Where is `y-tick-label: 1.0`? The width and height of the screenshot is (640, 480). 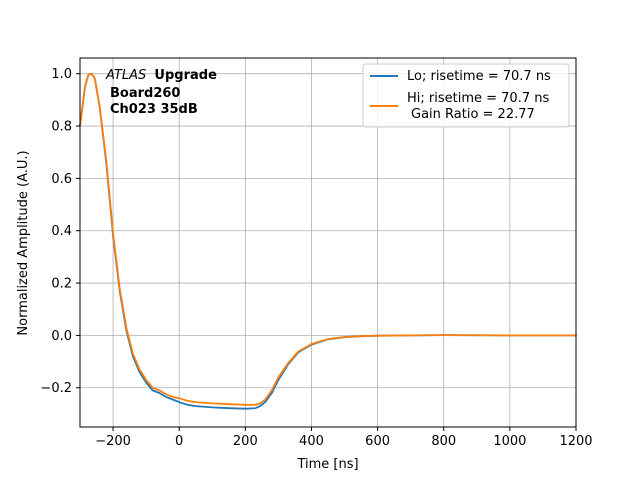 y-tick-label: 1.0 is located at coordinates (61, 74).